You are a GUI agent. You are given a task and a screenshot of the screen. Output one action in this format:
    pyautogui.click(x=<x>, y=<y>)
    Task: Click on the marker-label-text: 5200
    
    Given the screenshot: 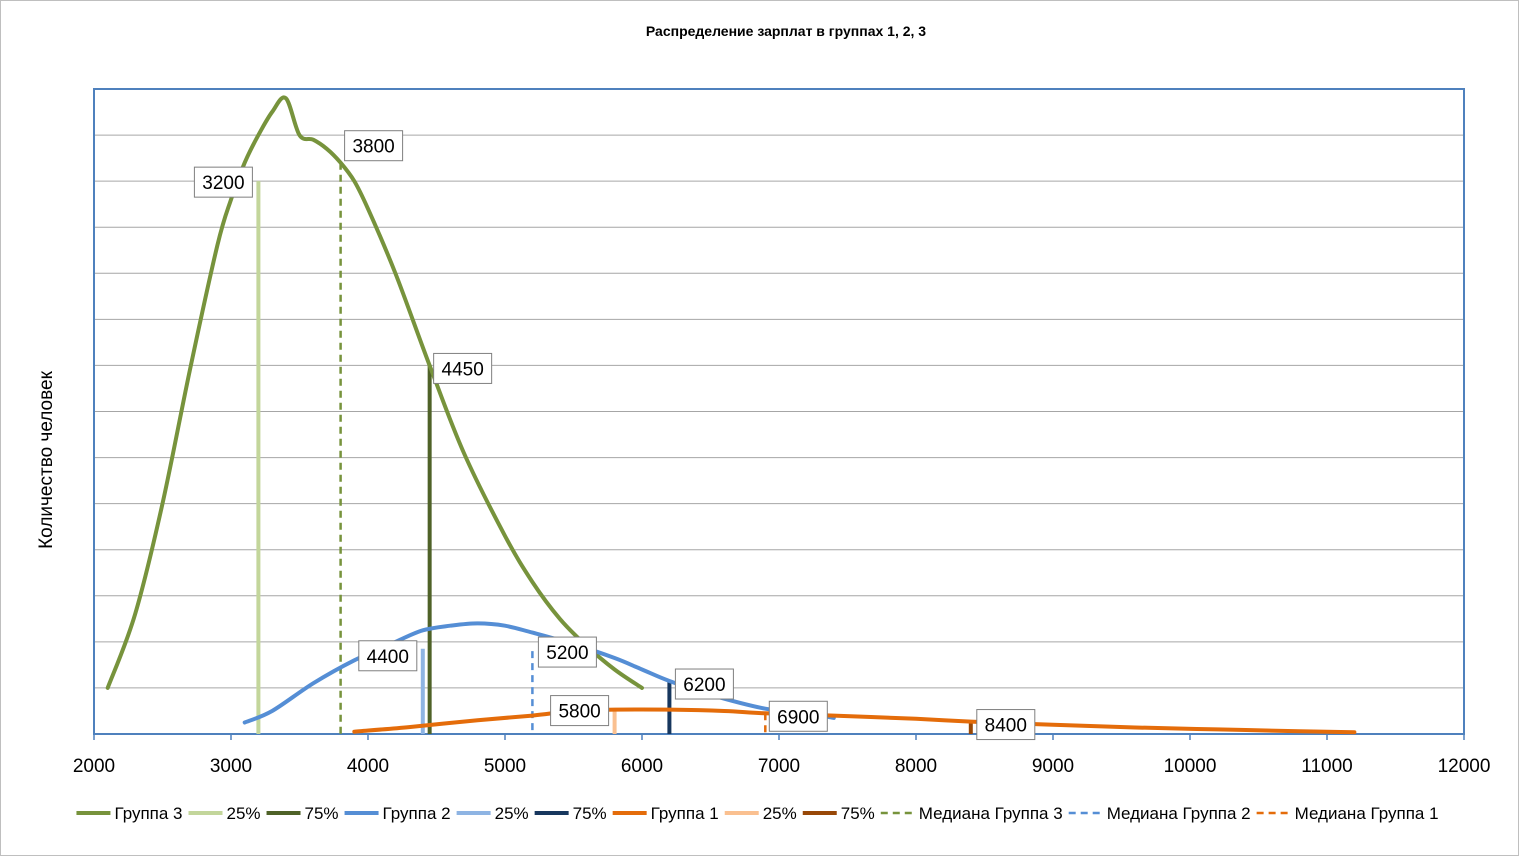 What is the action you would take?
    pyautogui.click(x=567, y=653)
    